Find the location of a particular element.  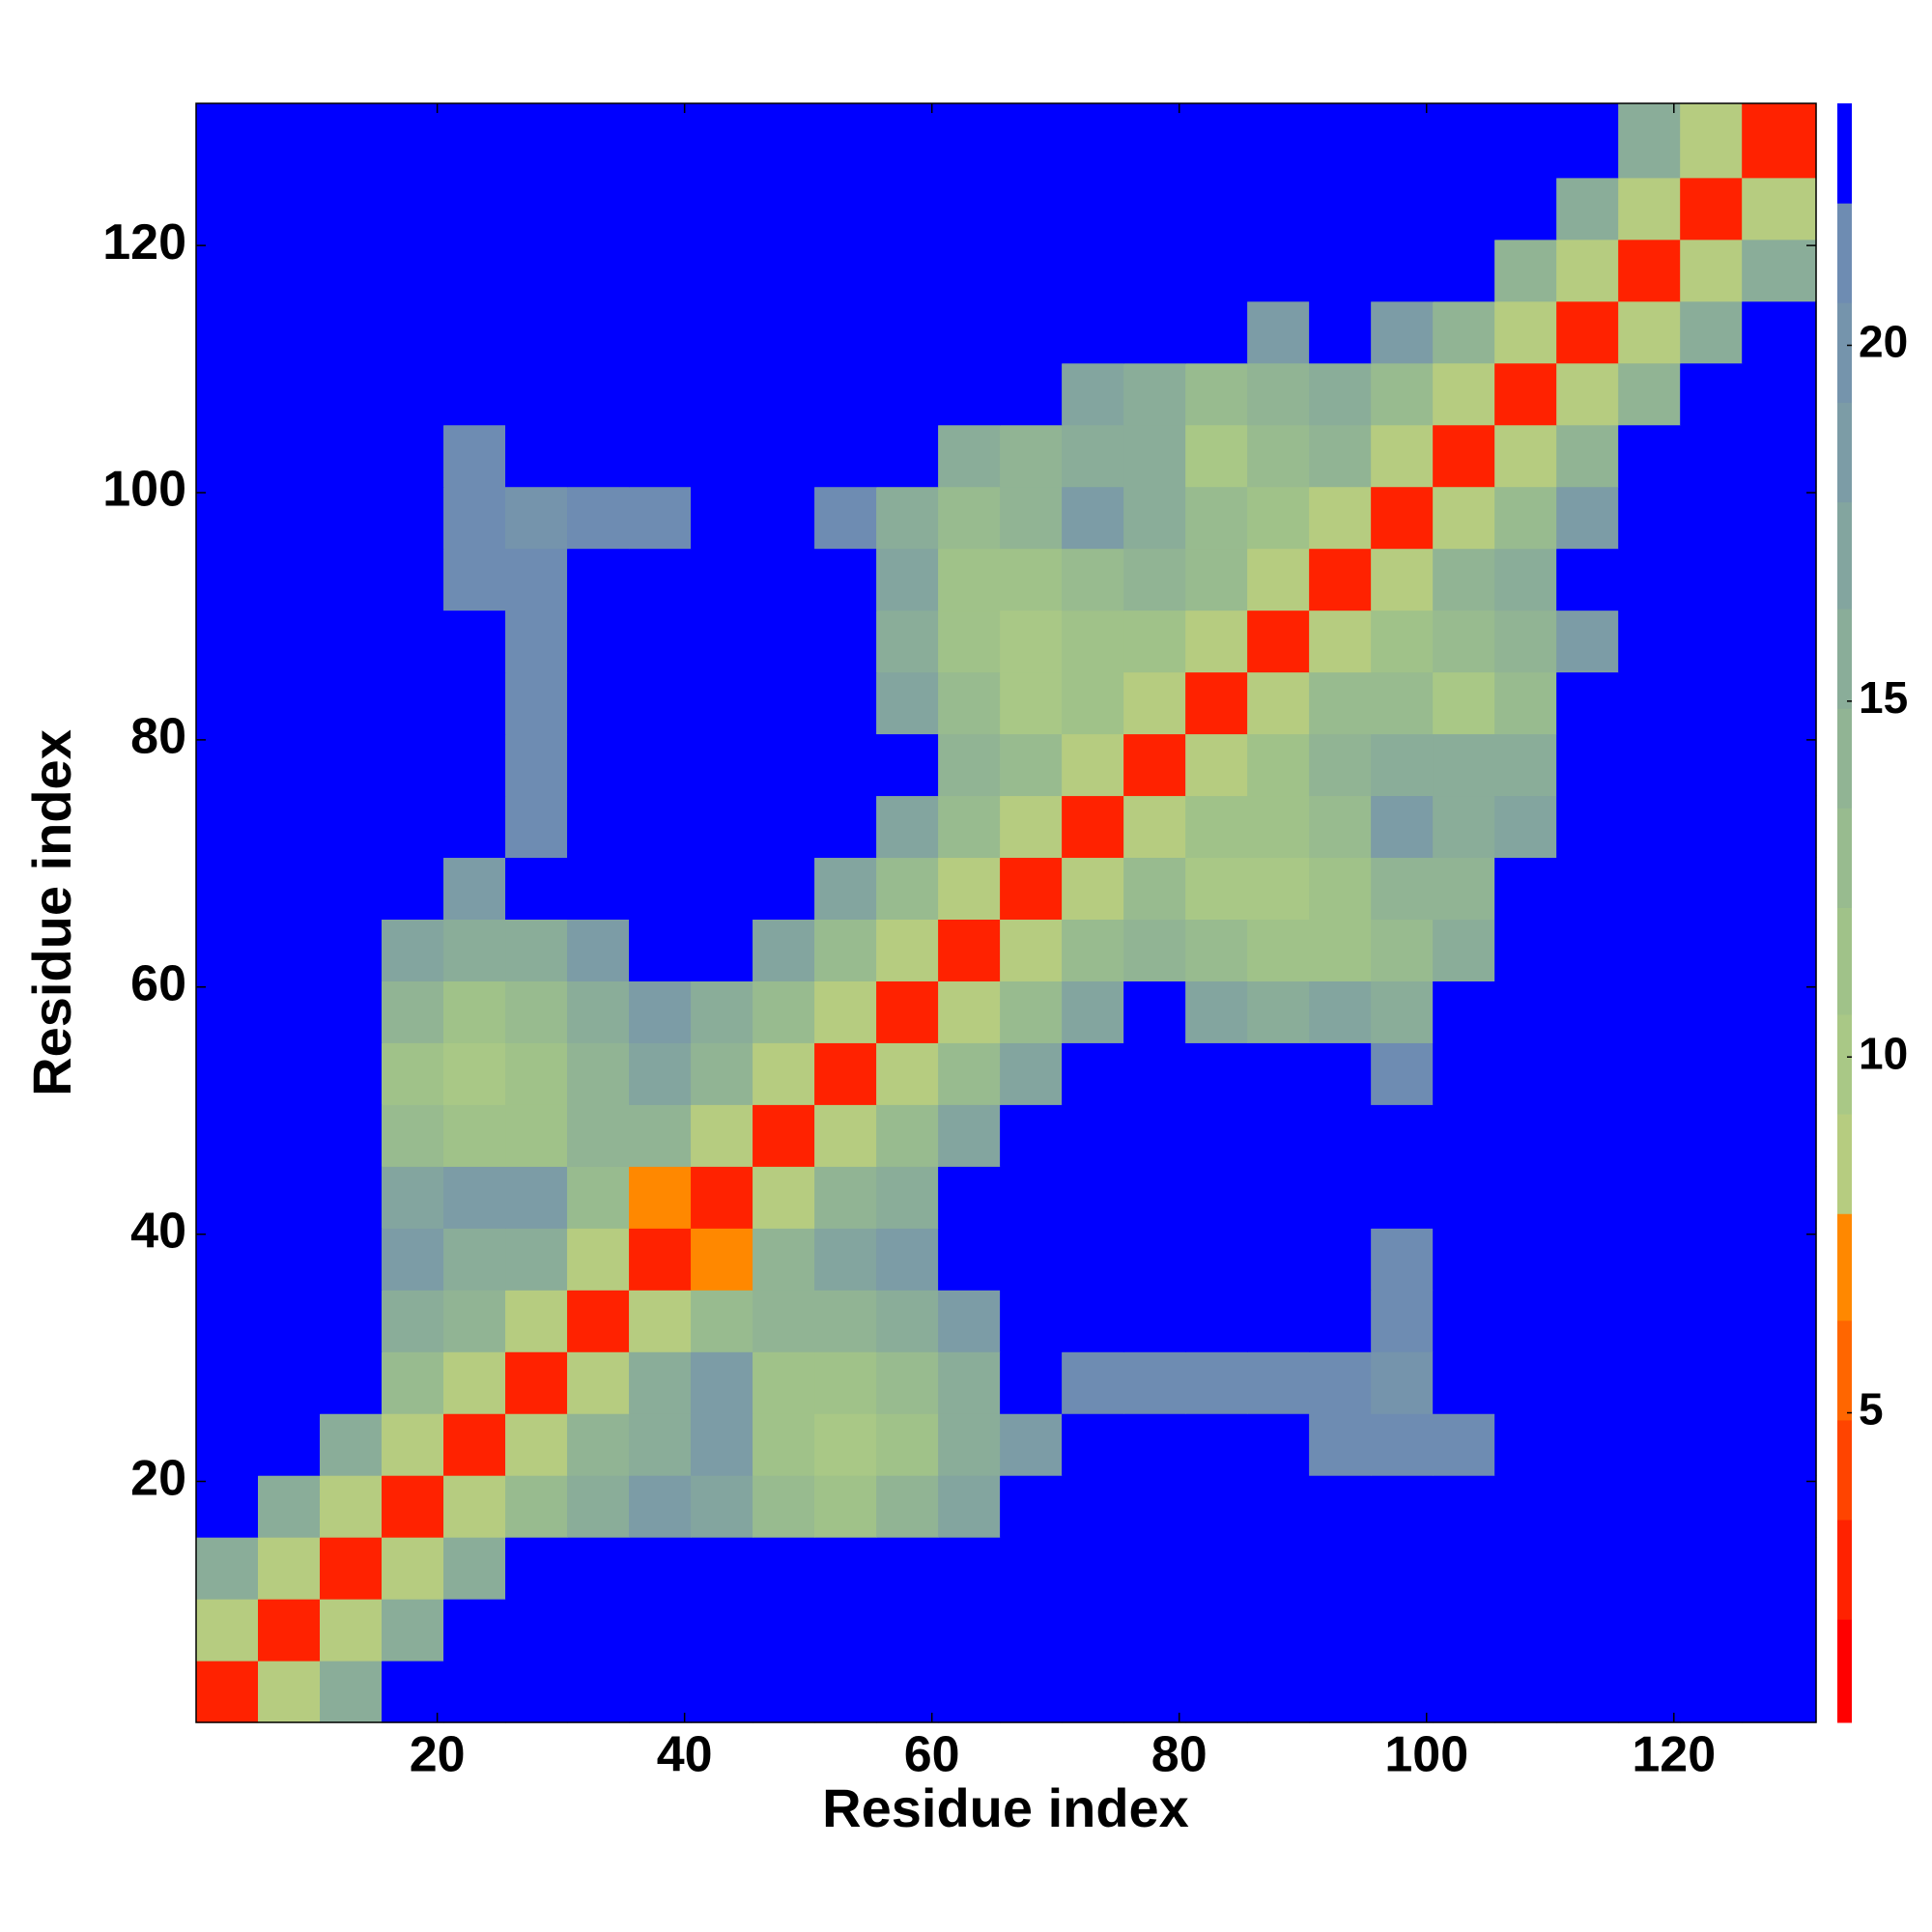

x-axis-label: Residue index is located at coordinates (1005, 1807).